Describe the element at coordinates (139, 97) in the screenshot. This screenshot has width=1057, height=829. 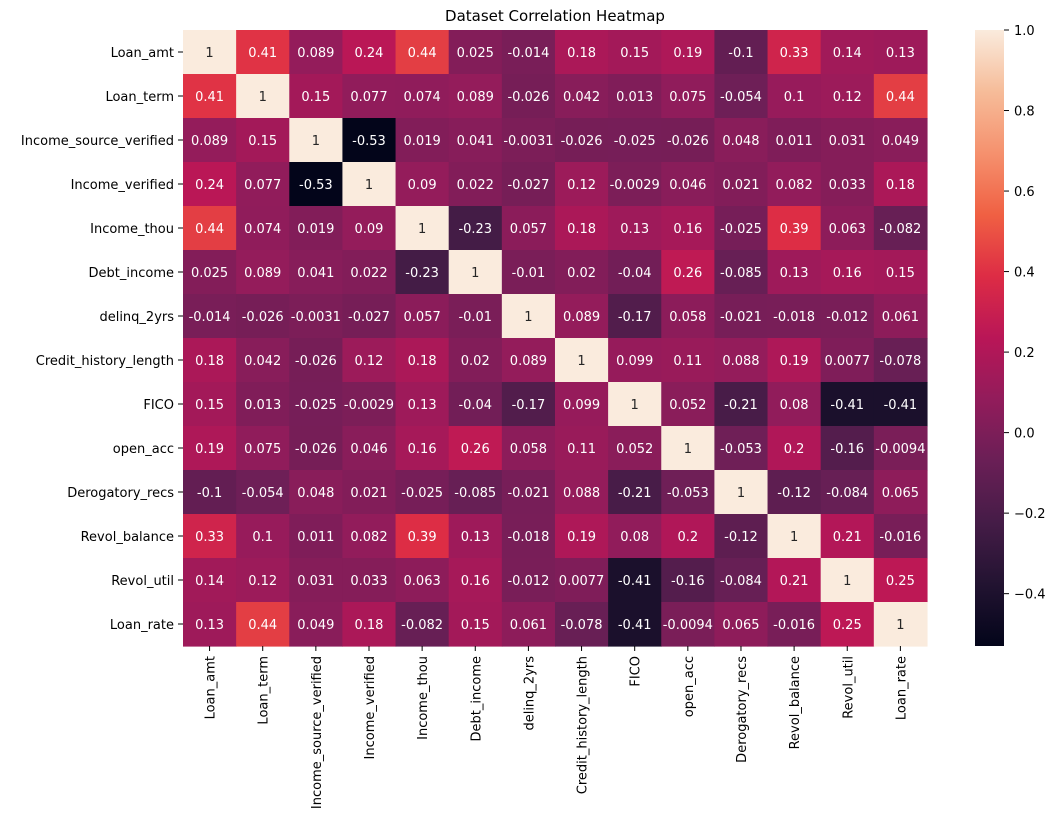
I see `y-tick-label: Loan_term` at that location.